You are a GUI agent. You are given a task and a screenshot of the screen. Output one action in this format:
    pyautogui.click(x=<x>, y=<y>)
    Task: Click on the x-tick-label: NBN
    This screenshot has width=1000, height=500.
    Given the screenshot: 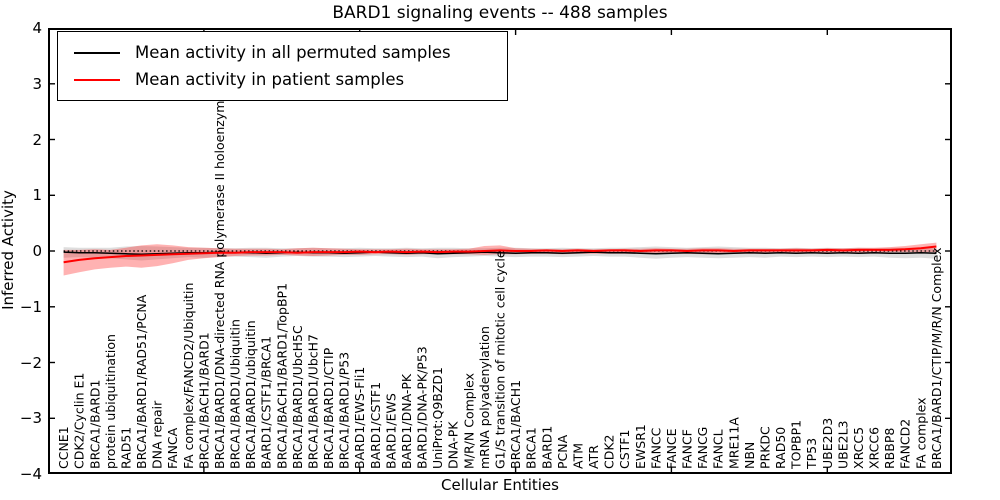 What is the action you would take?
    pyautogui.click(x=749, y=455)
    